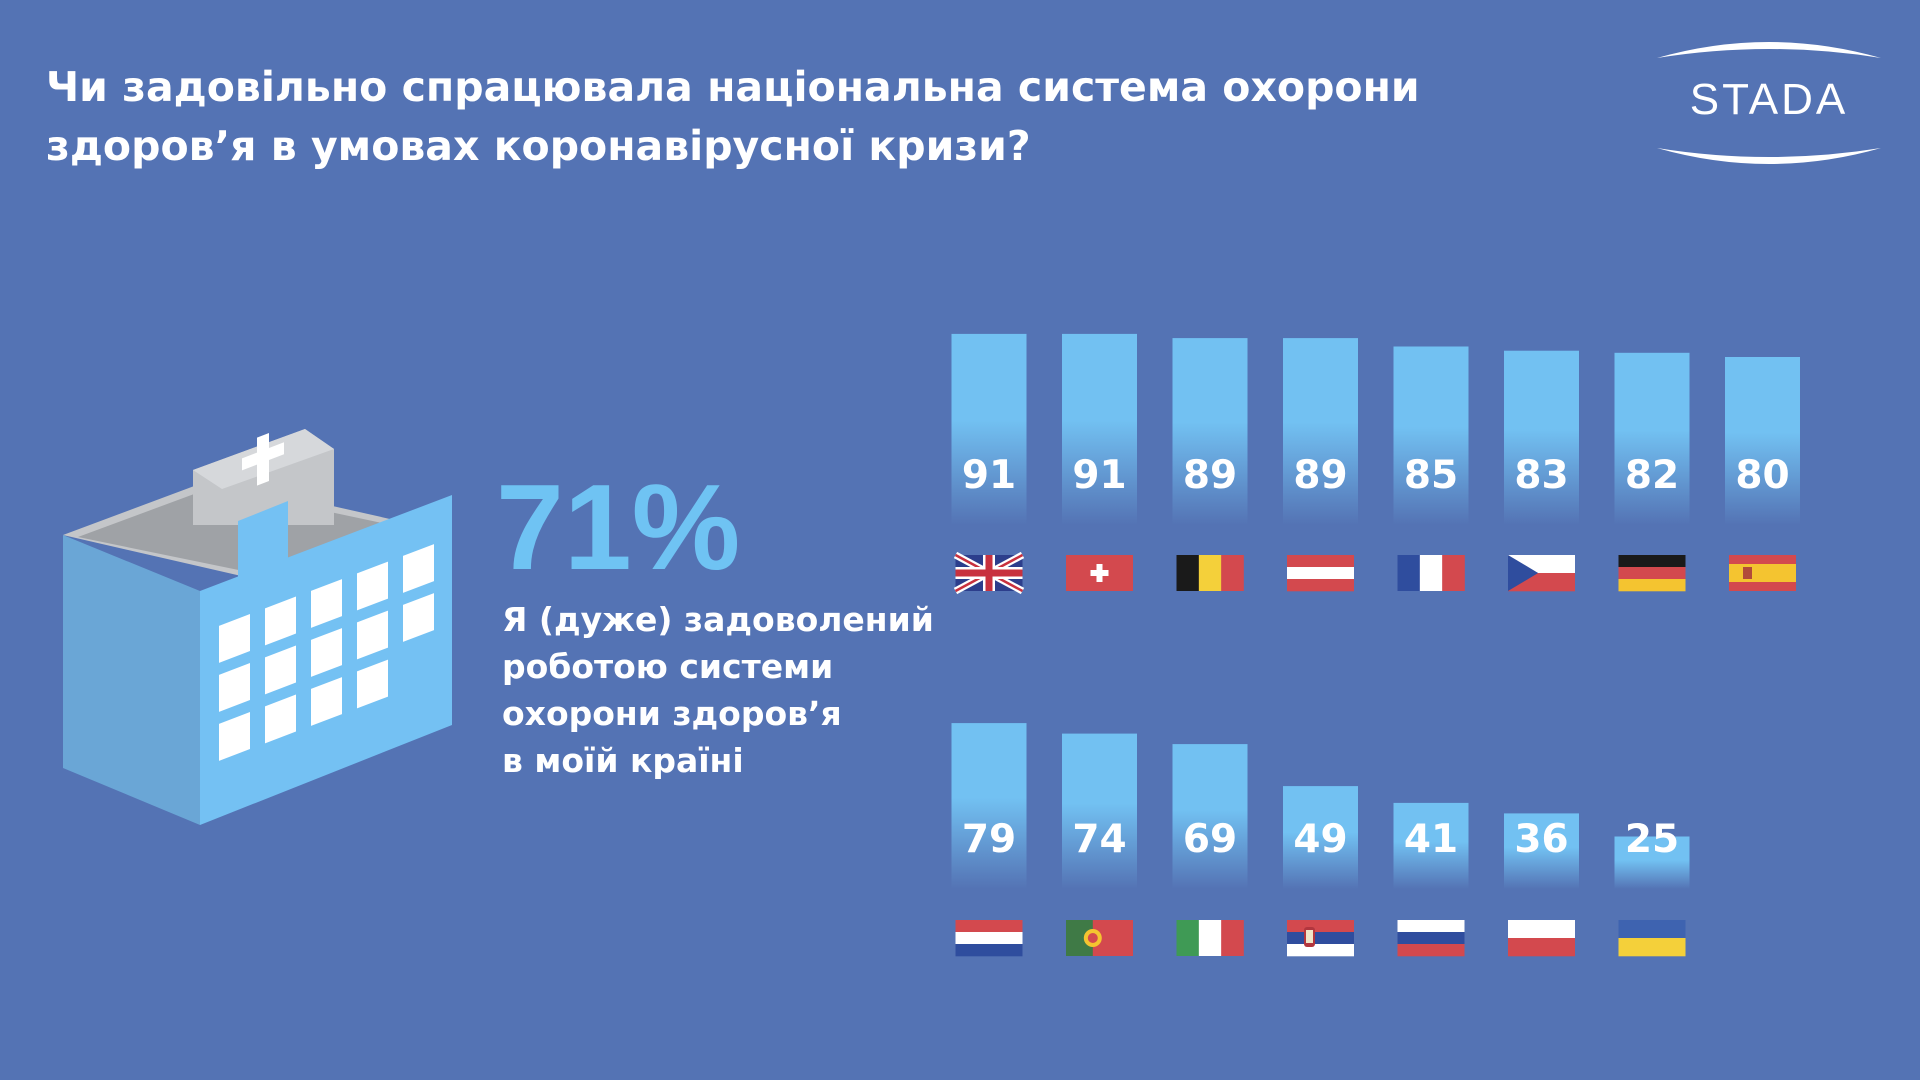 The image size is (1920, 1080). Describe the element at coordinates (618, 527) in the screenshot. I see `stat-value: 71%` at that location.